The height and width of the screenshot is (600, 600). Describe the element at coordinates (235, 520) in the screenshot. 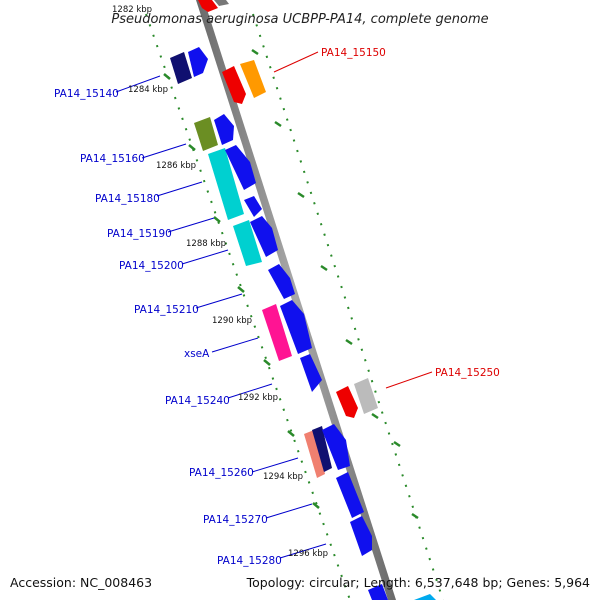

I see `gene-label-pa14-15270: PA14_15270` at that location.